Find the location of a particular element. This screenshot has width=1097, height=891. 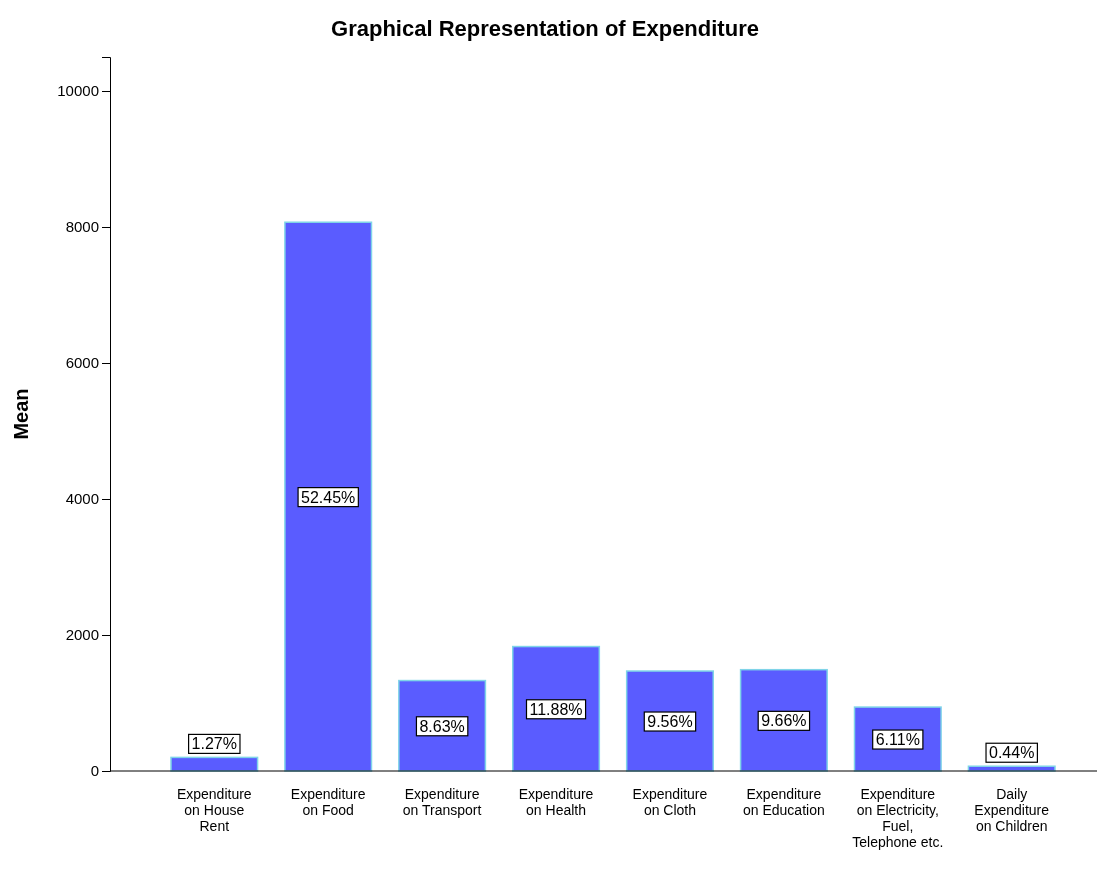

y-tick-label: 0 is located at coordinates (94, 771).